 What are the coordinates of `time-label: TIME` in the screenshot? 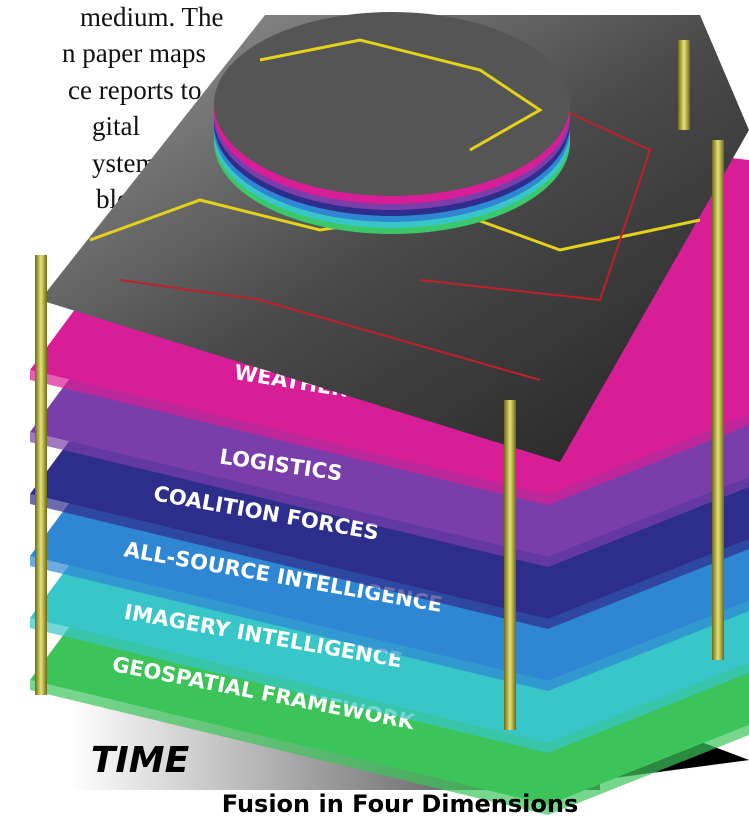 It's located at (140, 760).